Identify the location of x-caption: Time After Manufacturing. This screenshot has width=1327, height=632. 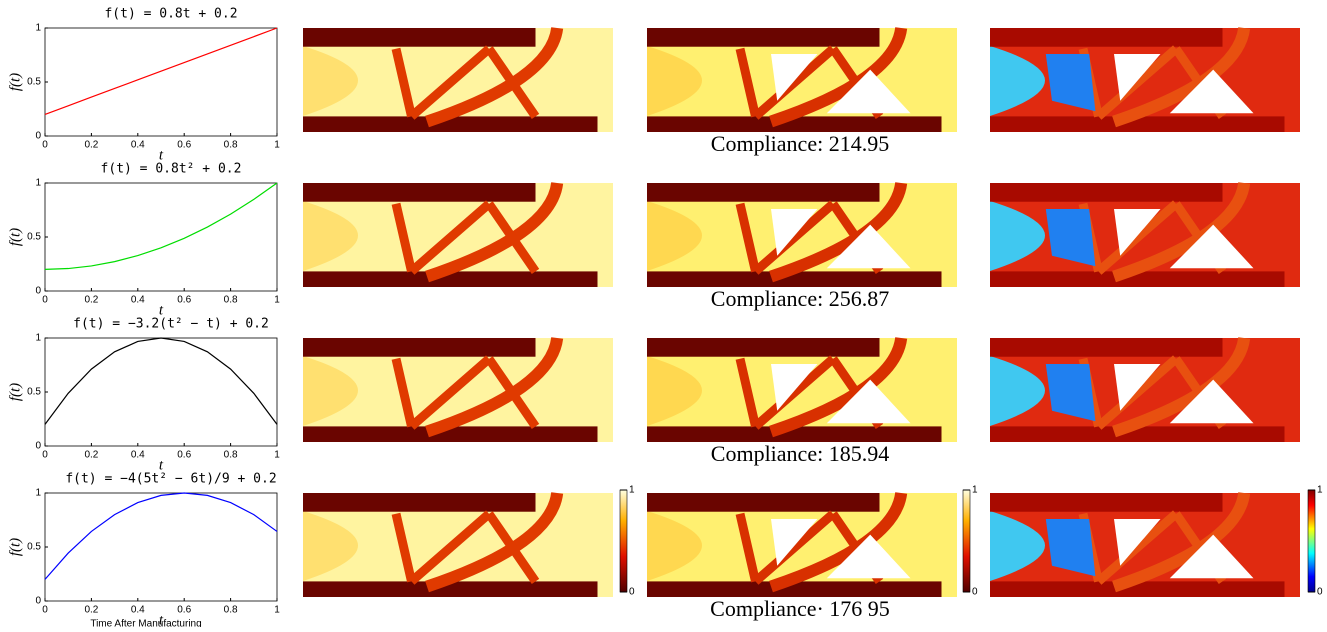
(145, 623).